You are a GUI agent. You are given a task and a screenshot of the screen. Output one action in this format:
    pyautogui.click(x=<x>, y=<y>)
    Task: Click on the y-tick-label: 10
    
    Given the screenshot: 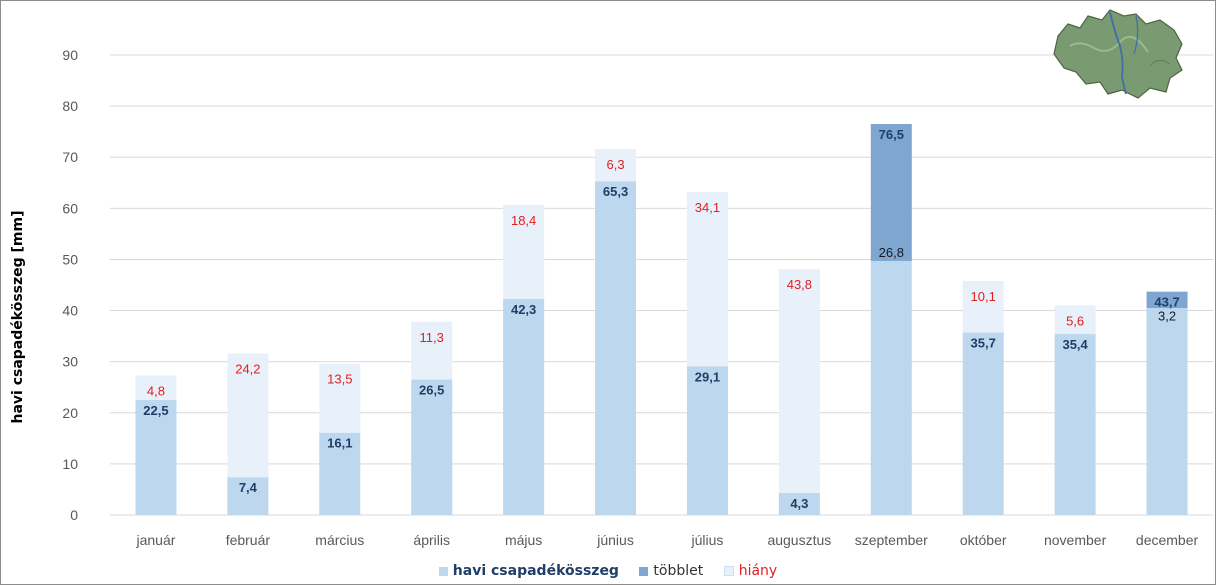 What is the action you would take?
    pyautogui.click(x=70, y=464)
    